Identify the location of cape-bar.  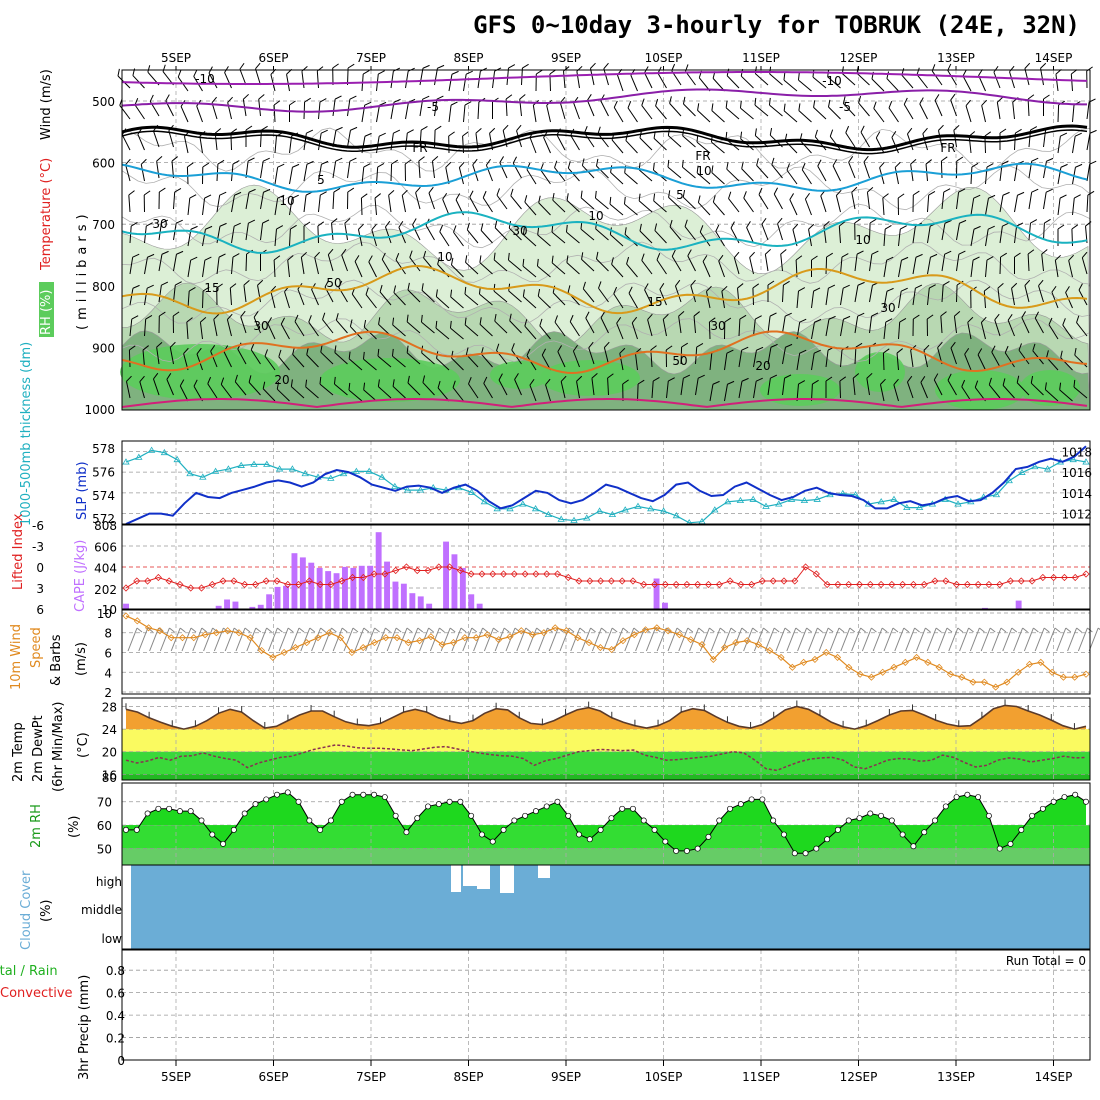
(227, 604).